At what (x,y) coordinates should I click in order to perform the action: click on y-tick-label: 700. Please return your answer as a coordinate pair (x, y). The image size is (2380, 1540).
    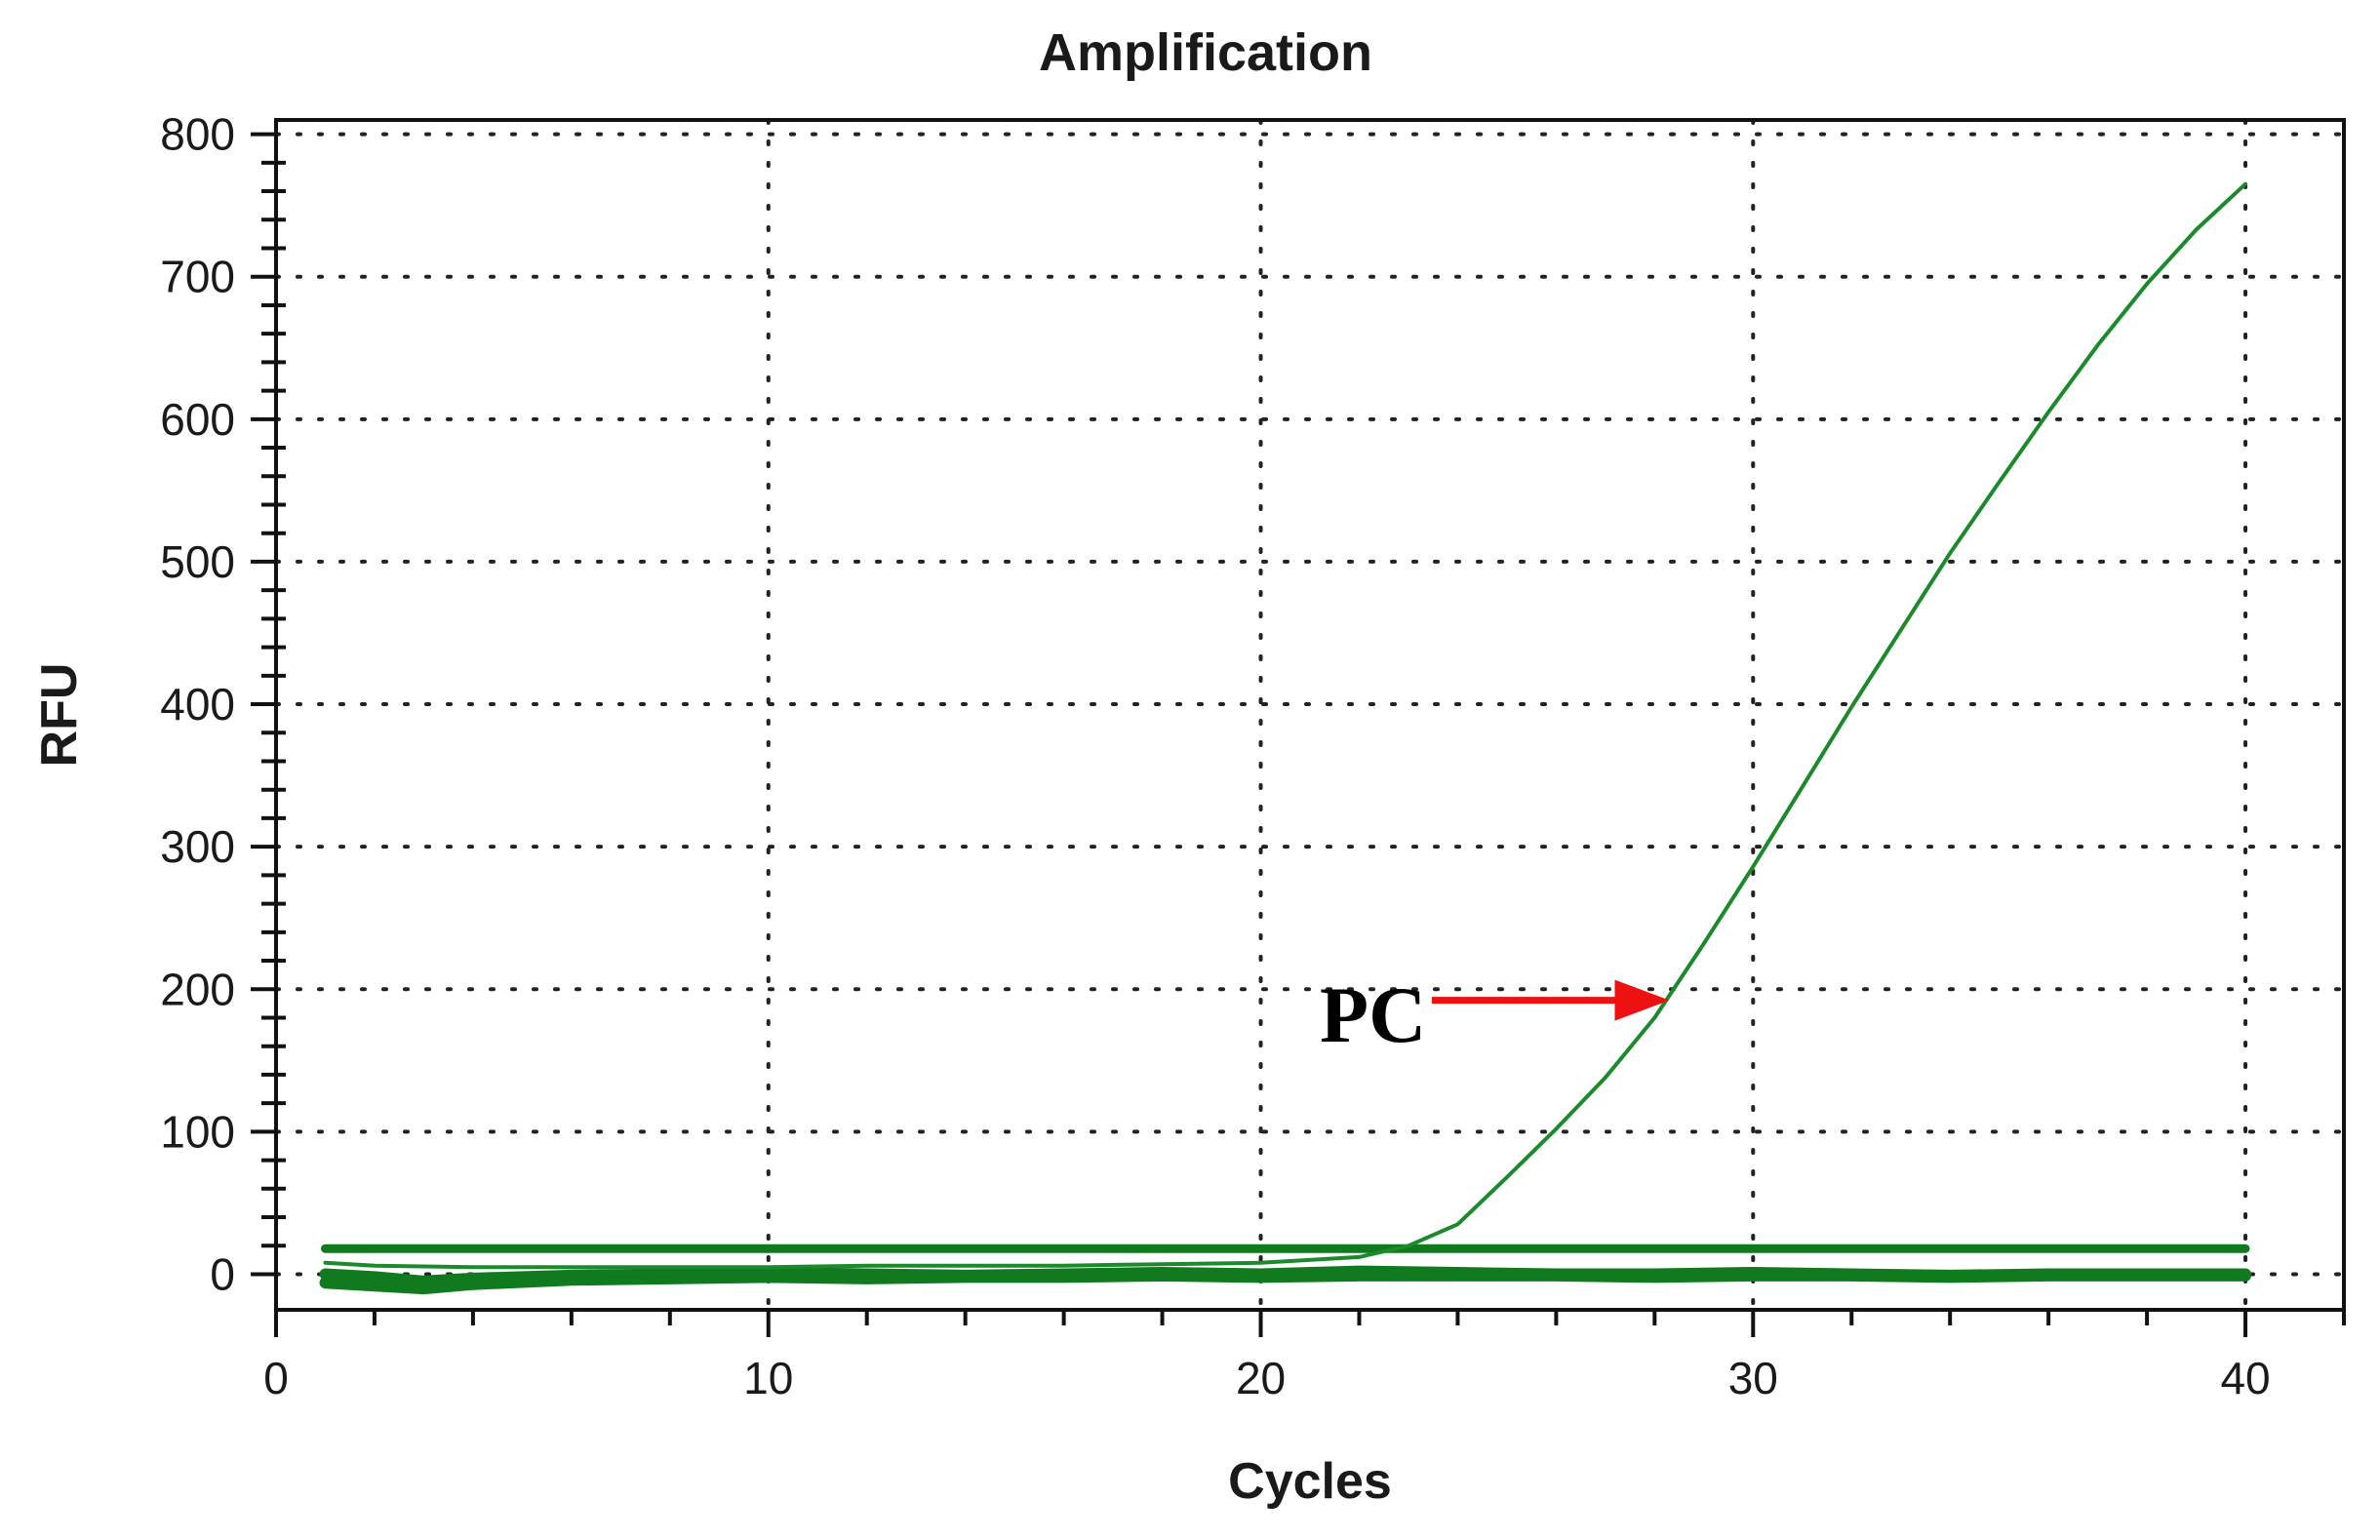
    Looking at the image, I should click on (197, 277).